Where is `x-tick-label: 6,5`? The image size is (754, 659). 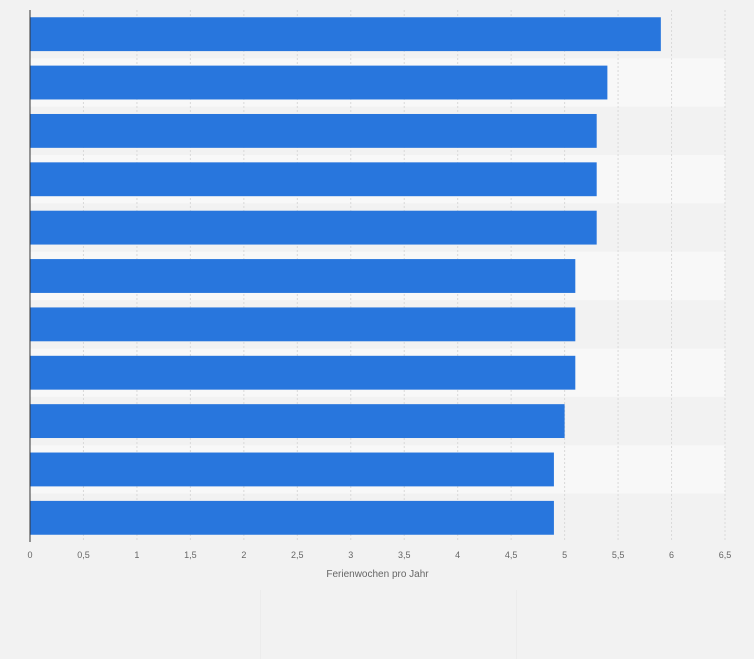 x-tick-label: 6,5 is located at coordinates (725, 555).